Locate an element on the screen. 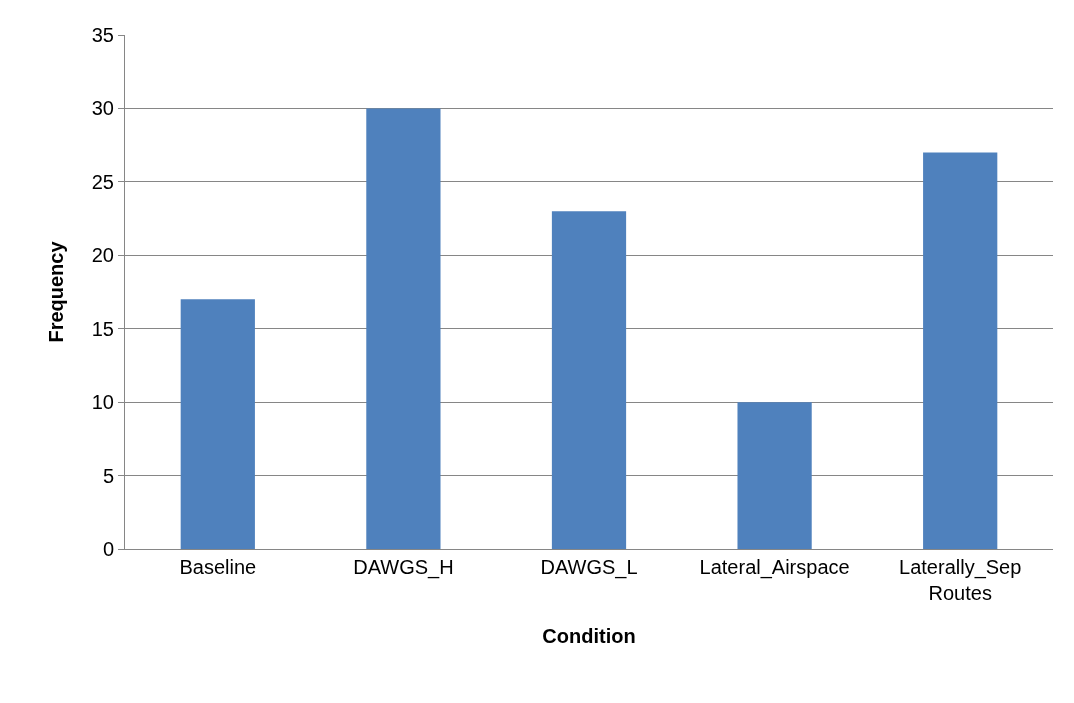 This screenshot has height=703, width=1074. y-tick-label: 15 is located at coordinates (102, 328).